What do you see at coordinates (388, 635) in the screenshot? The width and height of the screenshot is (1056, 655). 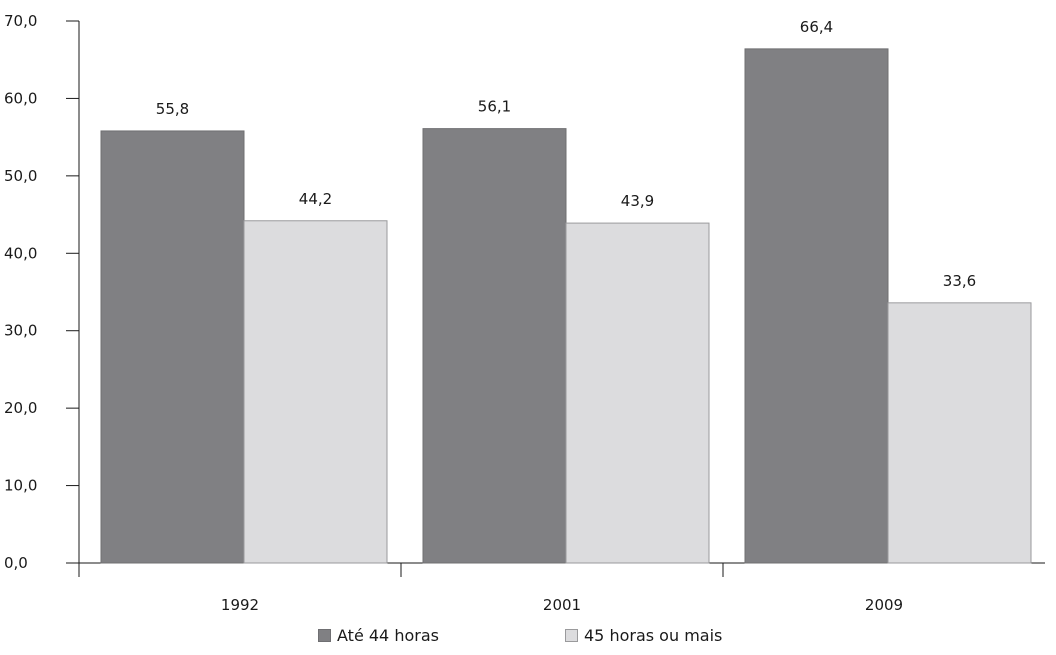 I see `legend-label-ate-44-horas: Até 44 horas` at bounding box center [388, 635].